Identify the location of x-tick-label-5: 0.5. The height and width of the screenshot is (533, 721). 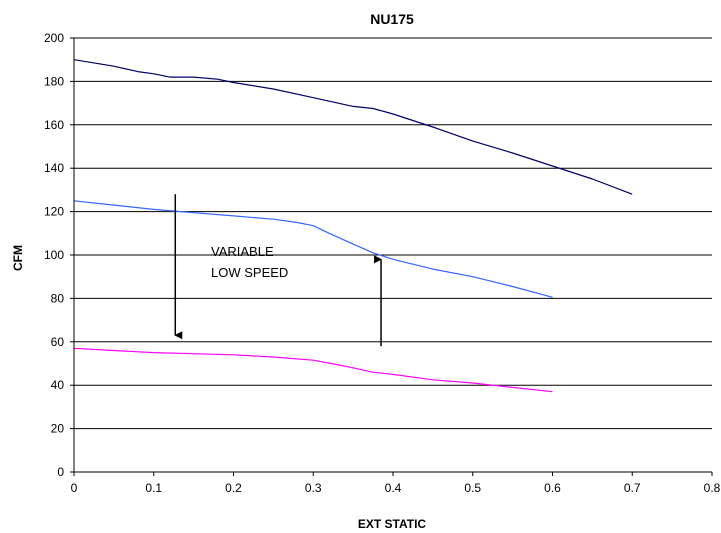
(472, 488).